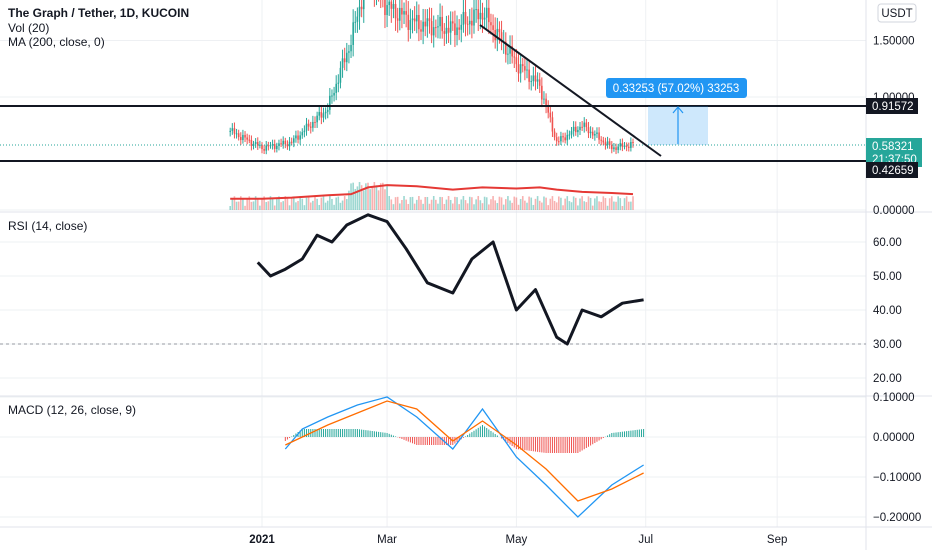 The image size is (932, 550). Describe the element at coordinates (676, 88) in the screenshot. I see `measure-label-box` at that location.